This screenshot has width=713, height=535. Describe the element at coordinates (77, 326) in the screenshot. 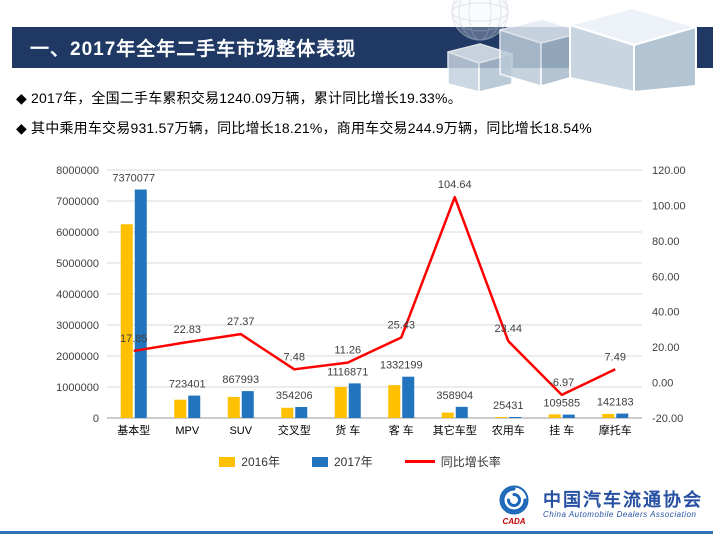

I see `left-axis-tick-label: 3000000` at that location.